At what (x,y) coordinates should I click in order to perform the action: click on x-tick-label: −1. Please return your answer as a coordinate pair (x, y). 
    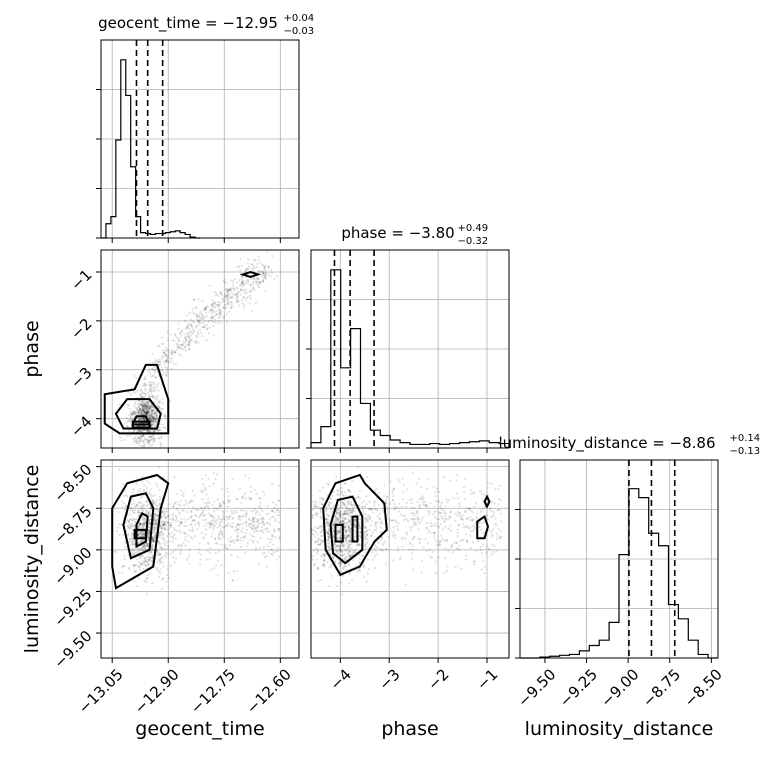
    Looking at the image, I should click on (487, 679).